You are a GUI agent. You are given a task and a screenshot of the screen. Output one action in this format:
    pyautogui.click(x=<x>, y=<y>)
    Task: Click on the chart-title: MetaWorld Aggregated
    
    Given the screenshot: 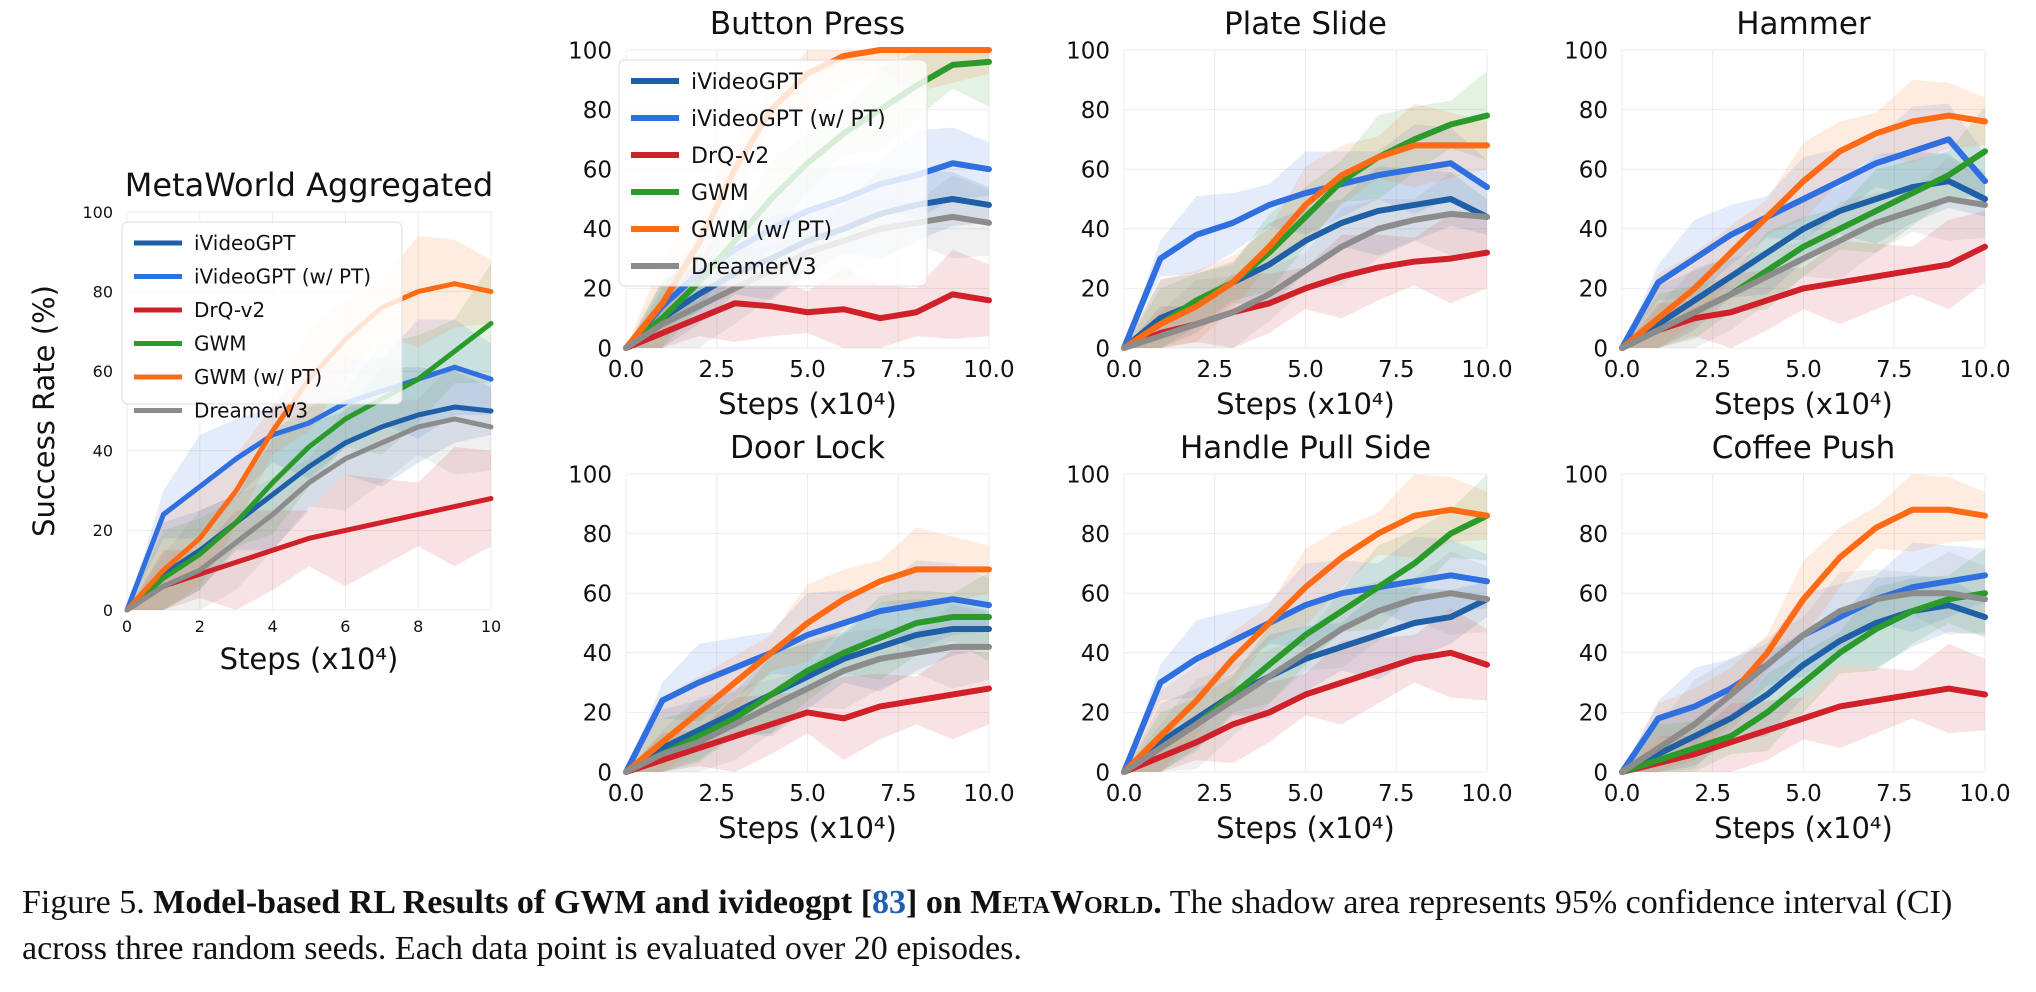 What is the action you would take?
    pyautogui.click(x=309, y=185)
    